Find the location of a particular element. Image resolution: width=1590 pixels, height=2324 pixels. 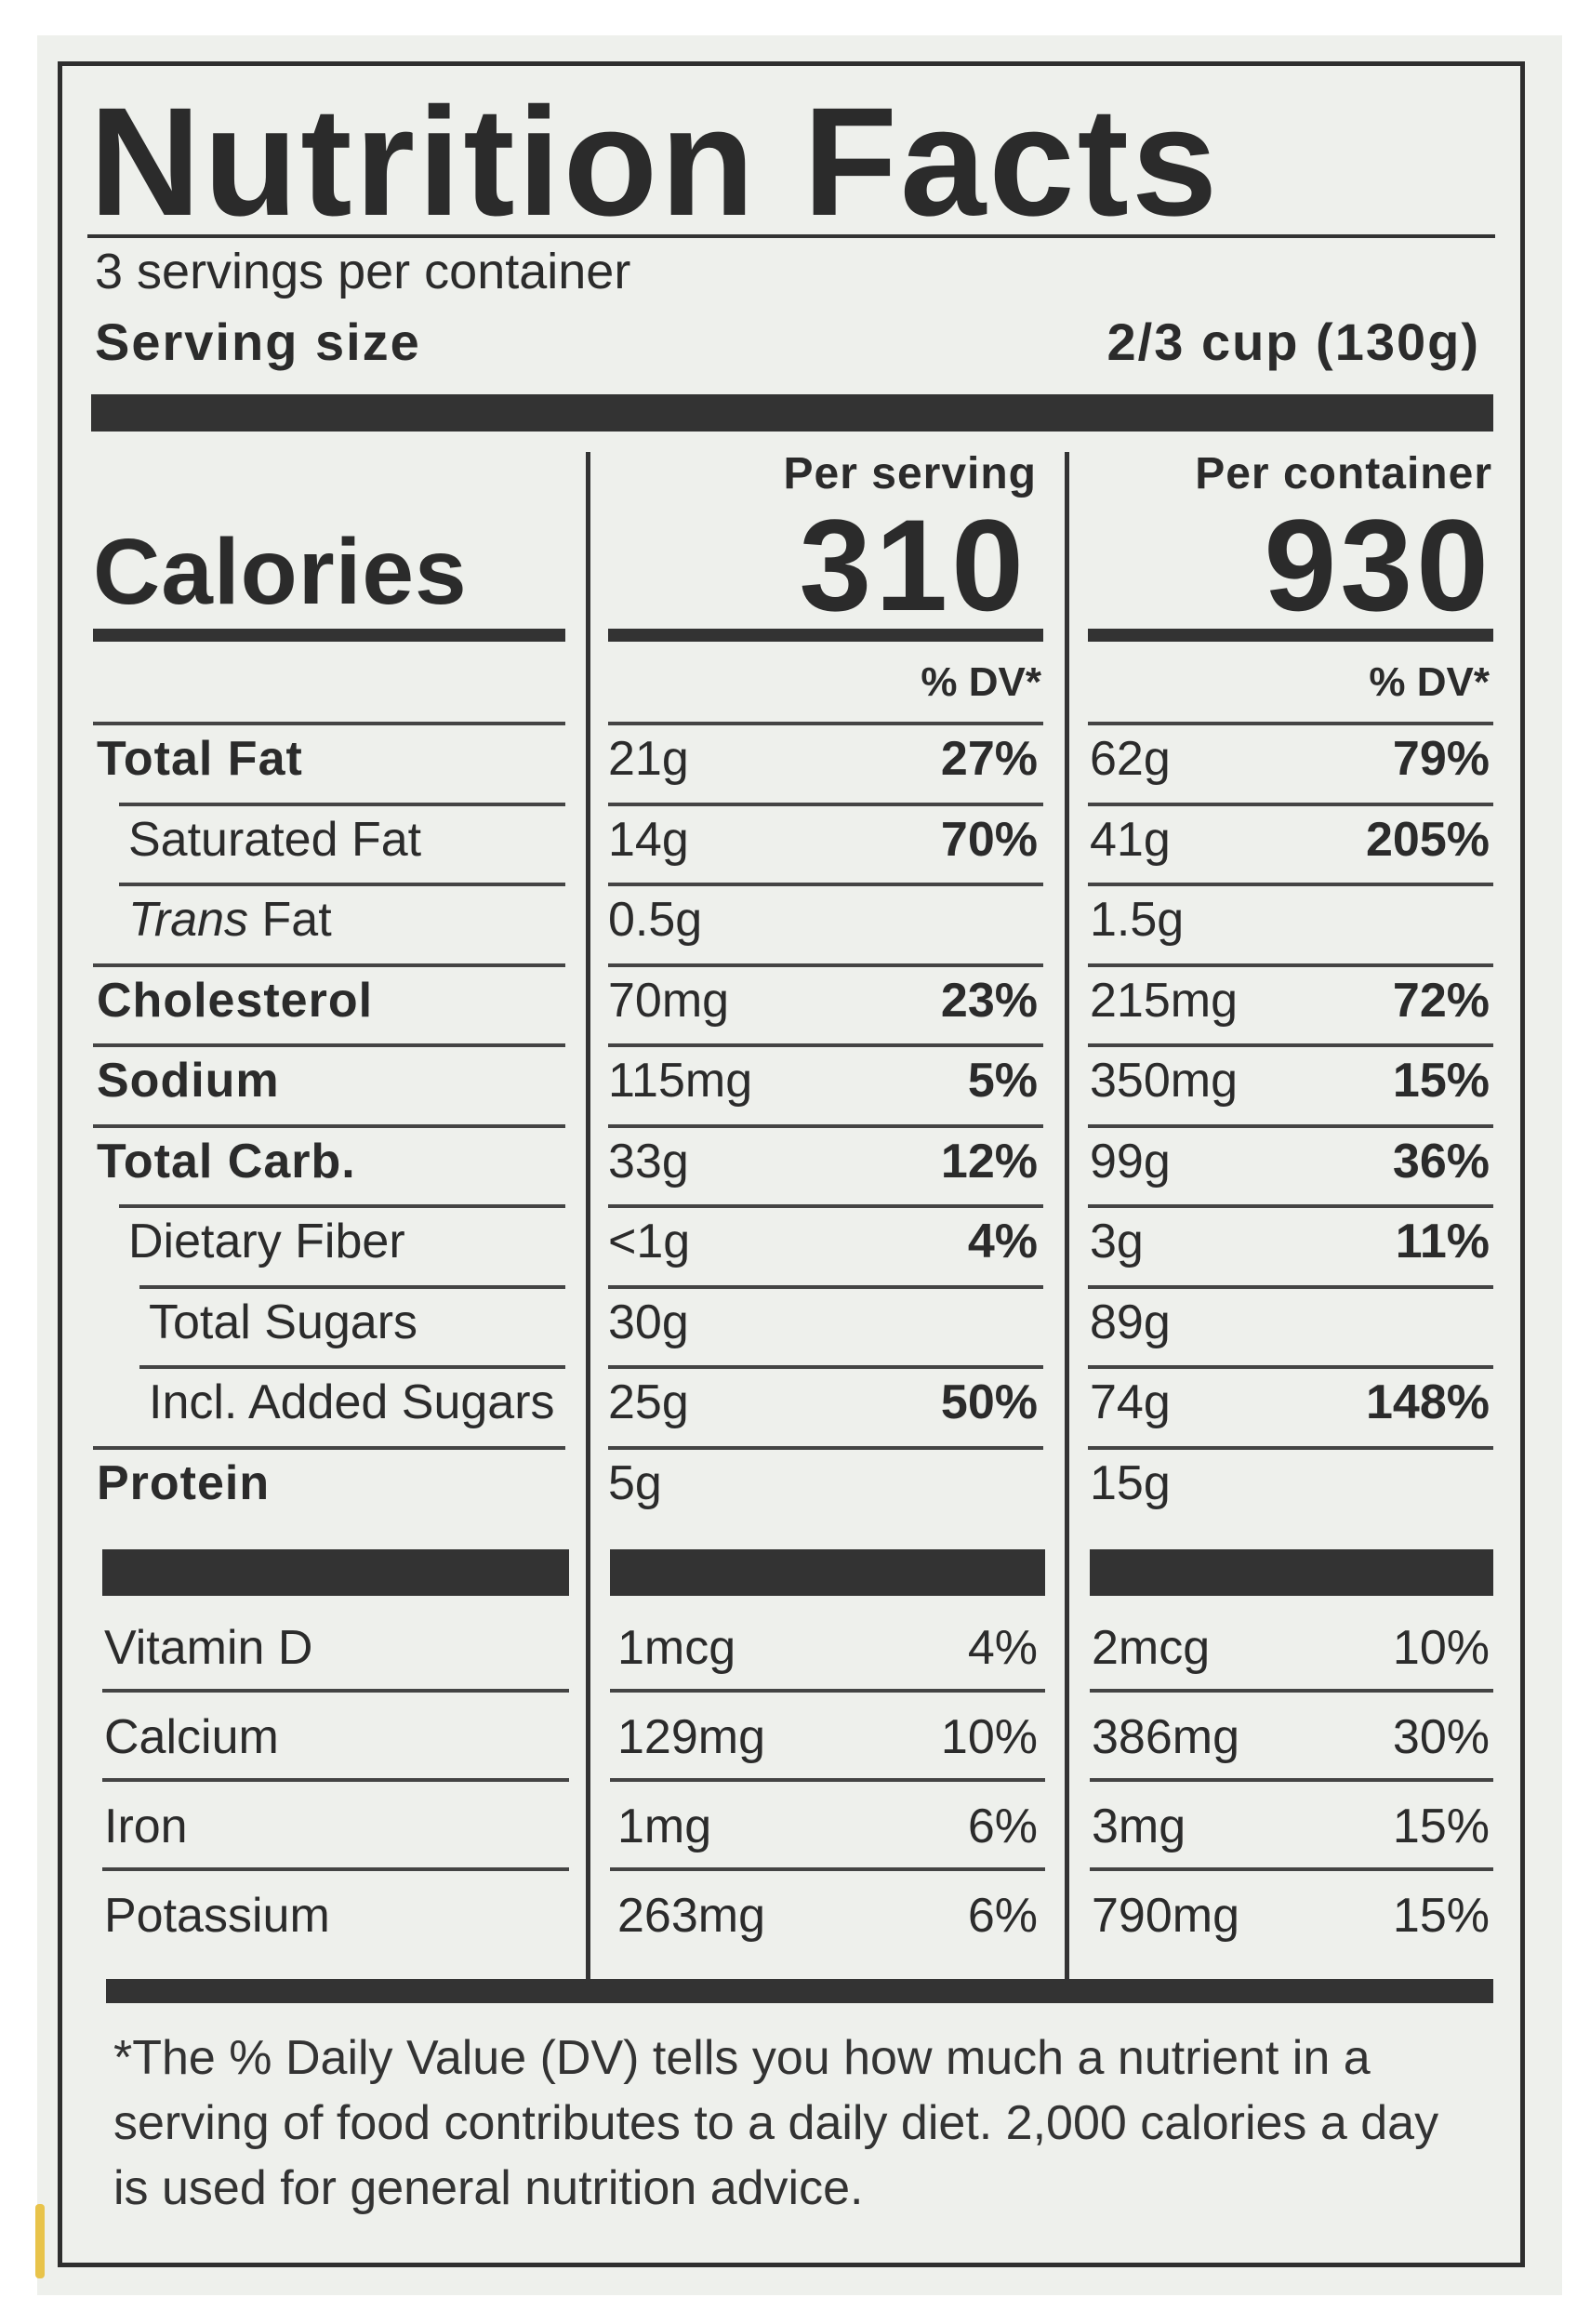

calories-label: Calories is located at coordinates (280, 572).